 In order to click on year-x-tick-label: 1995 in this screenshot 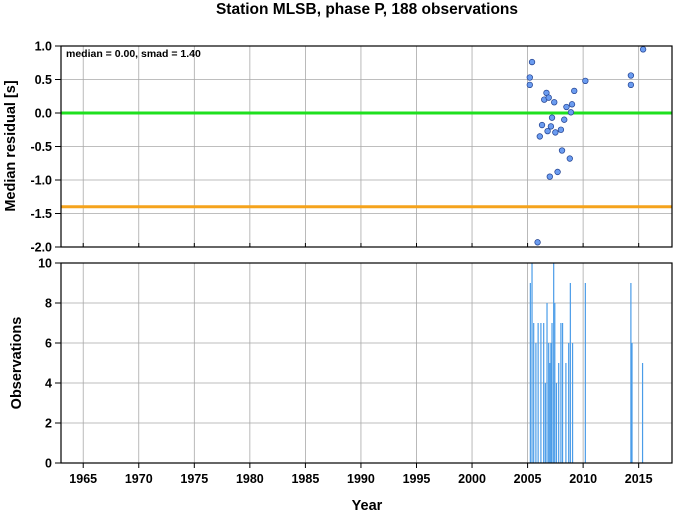, I will do `click(417, 479)`.